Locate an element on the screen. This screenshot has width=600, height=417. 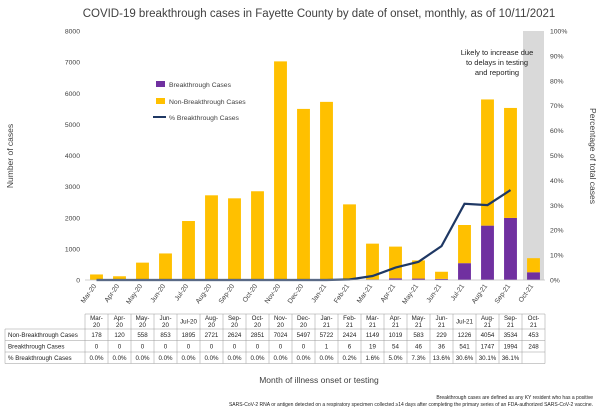
y2-tick-label: 90% is located at coordinates (557, 56).